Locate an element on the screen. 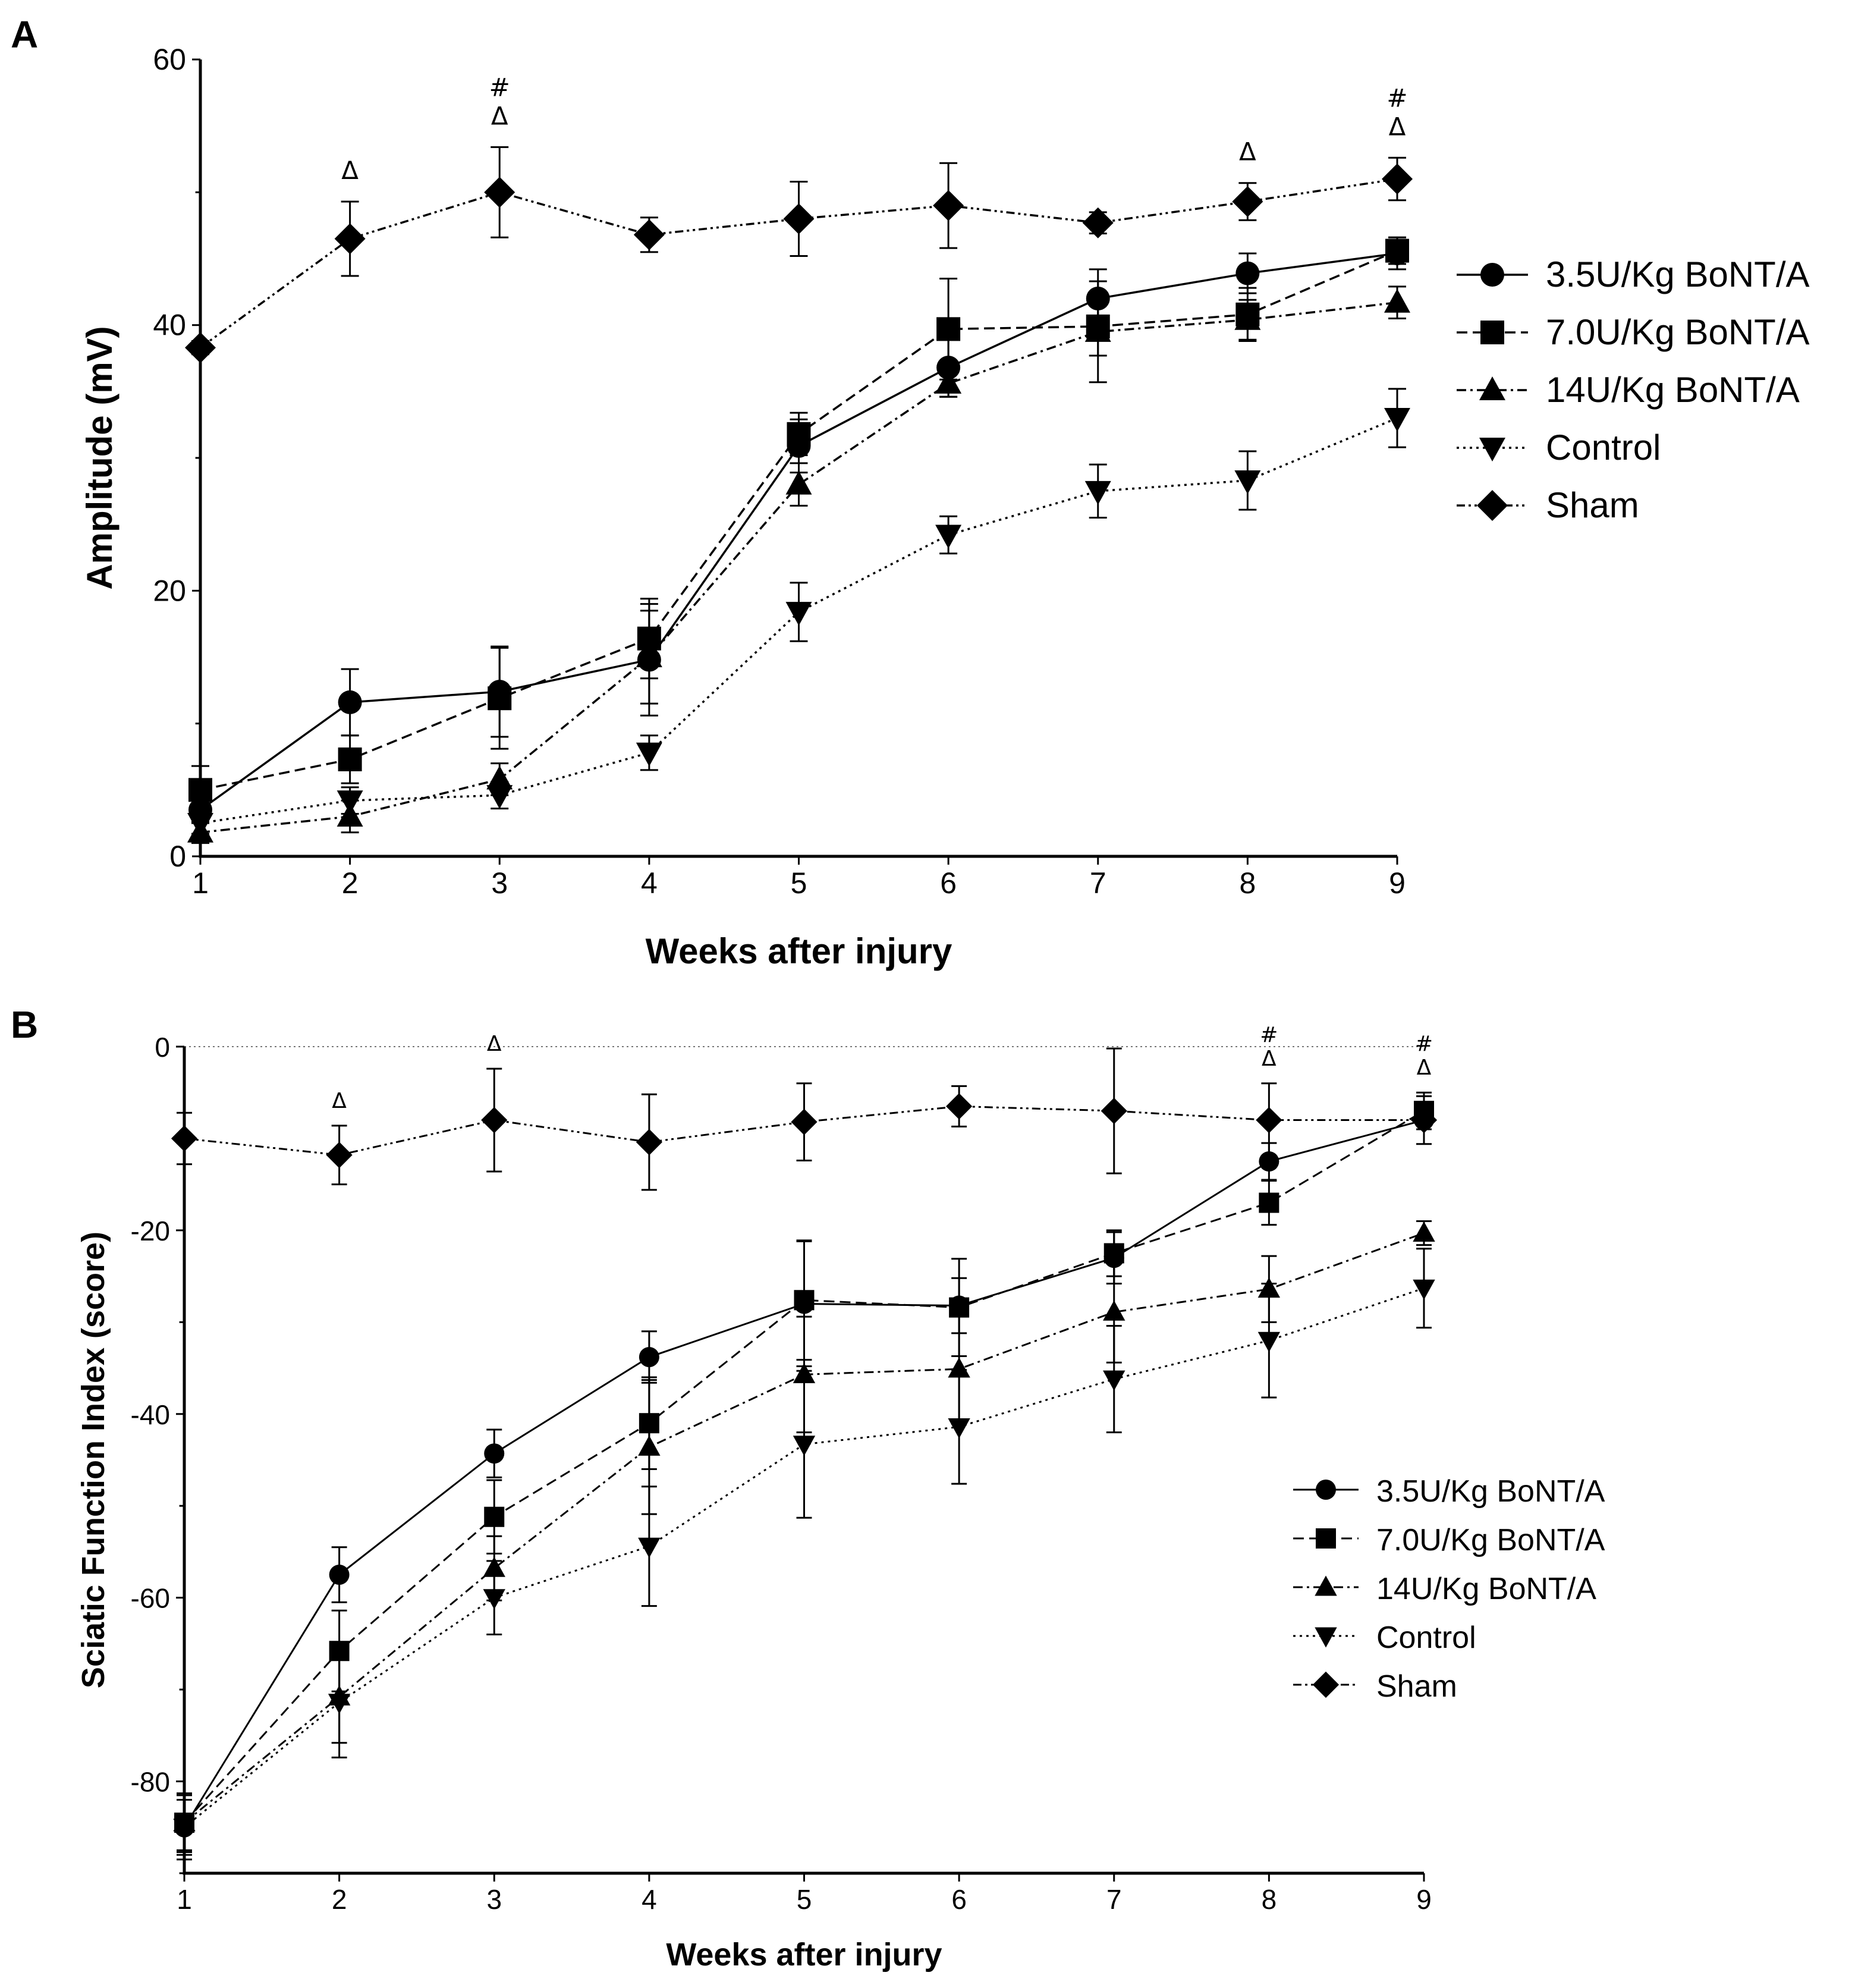 This screenshot has width=1855, height=1988. panel-b-legend-label: Control is located at coordinates (1426, 1637).